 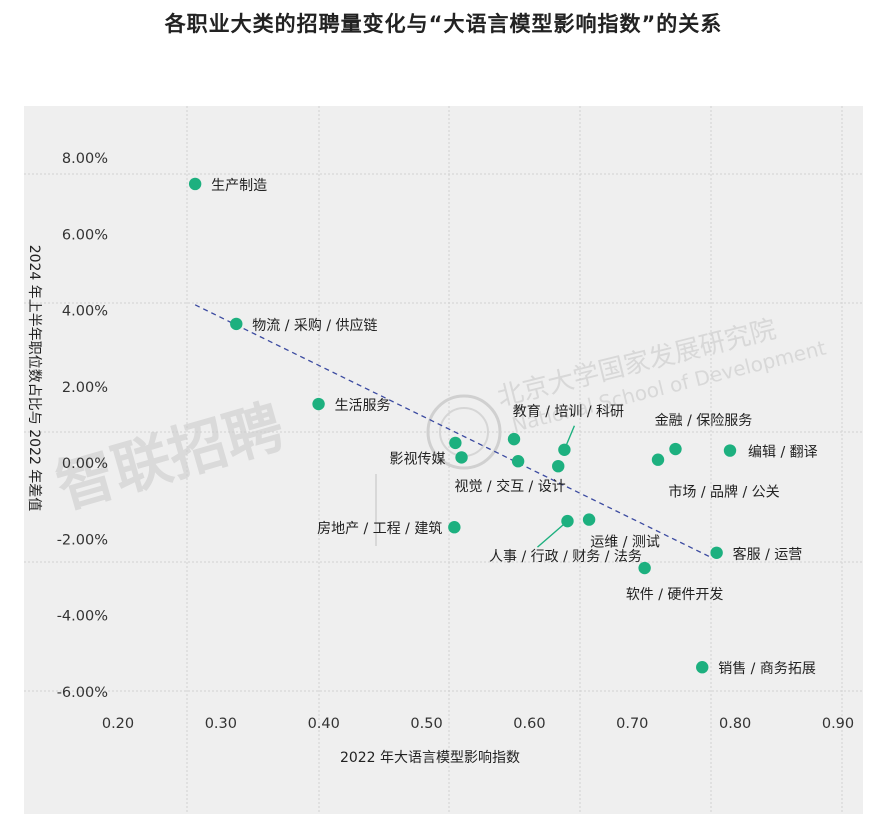 I want to click on point-label: 教育 / 培训 / 科研, so click(x=568, y=412).